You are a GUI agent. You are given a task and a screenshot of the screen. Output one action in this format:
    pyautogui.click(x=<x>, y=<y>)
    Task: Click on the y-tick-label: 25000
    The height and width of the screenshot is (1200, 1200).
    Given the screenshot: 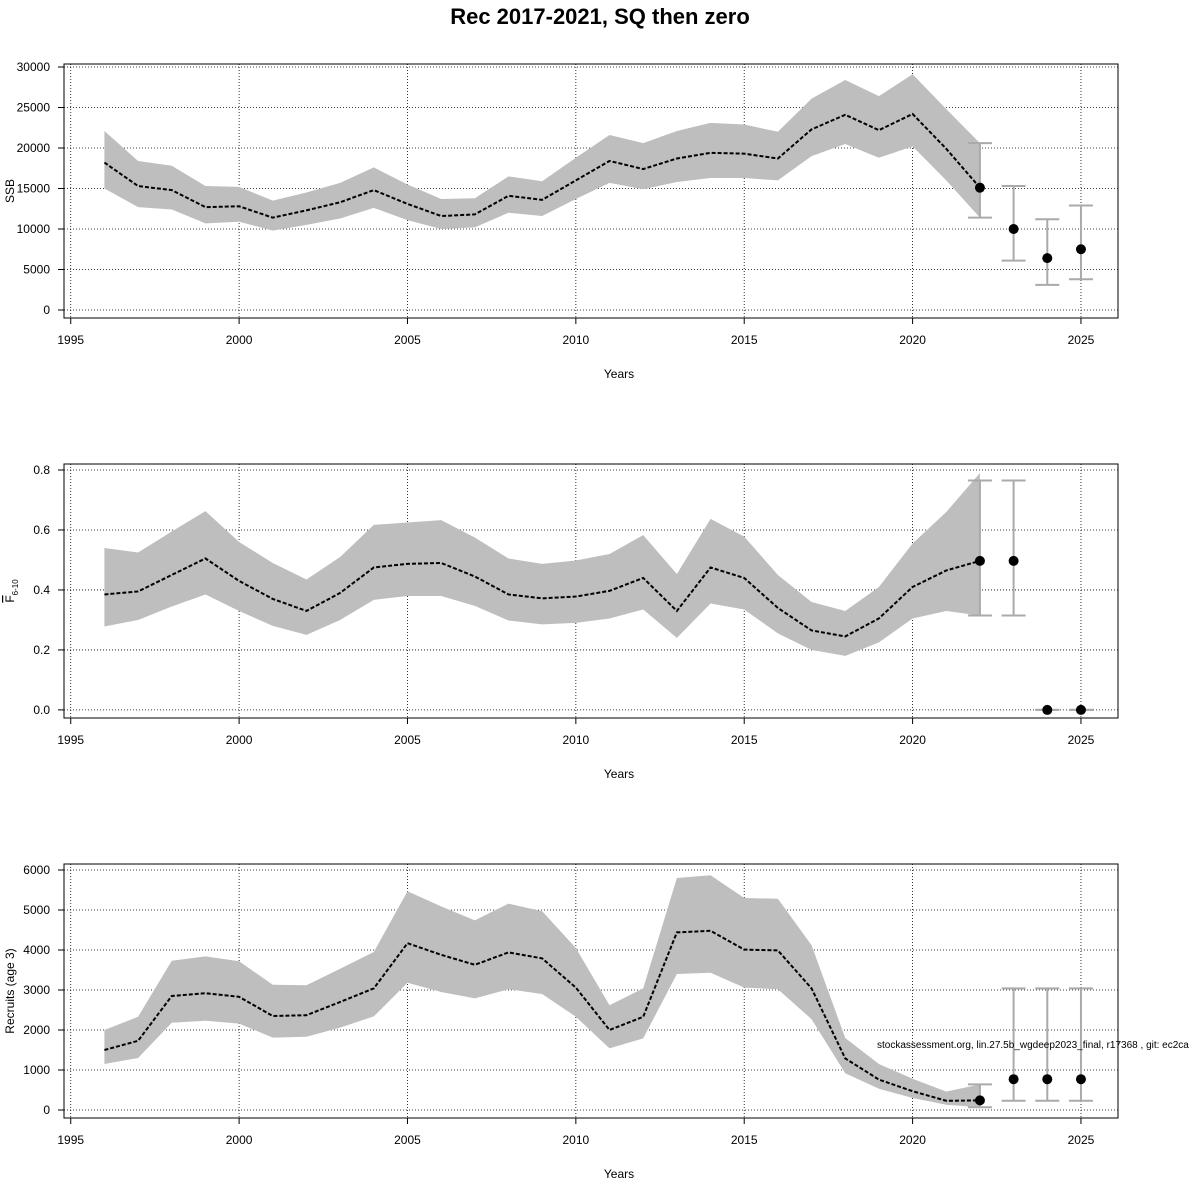 What is the action you would take?
    pyautogui.click(x=34, y=107)
    